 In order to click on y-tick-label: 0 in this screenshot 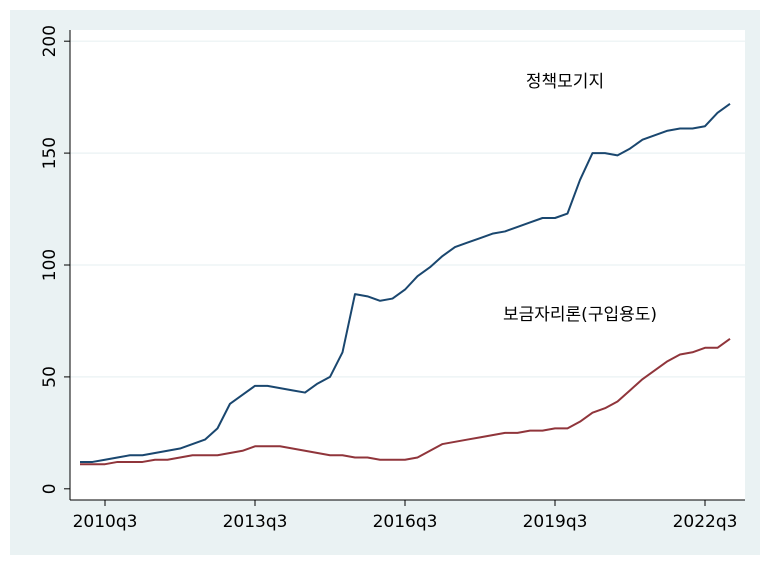, I will do `click(50, 488)`.